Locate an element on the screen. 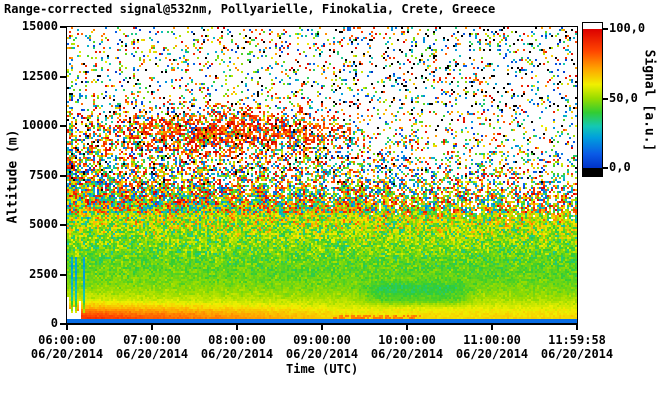 The height and width of the screenshot is (406, 670). x-tick-time: 11:59:58 is located at coordinates (577, 340).